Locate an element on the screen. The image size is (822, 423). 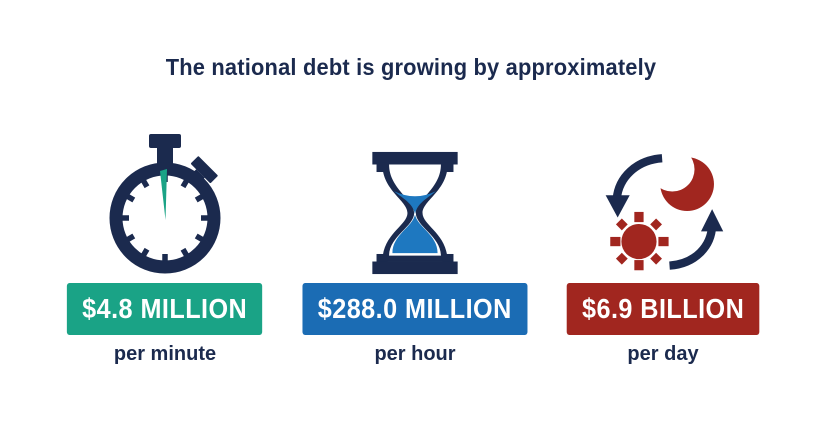
hourglass-icon is located at coordinates (415, 213).